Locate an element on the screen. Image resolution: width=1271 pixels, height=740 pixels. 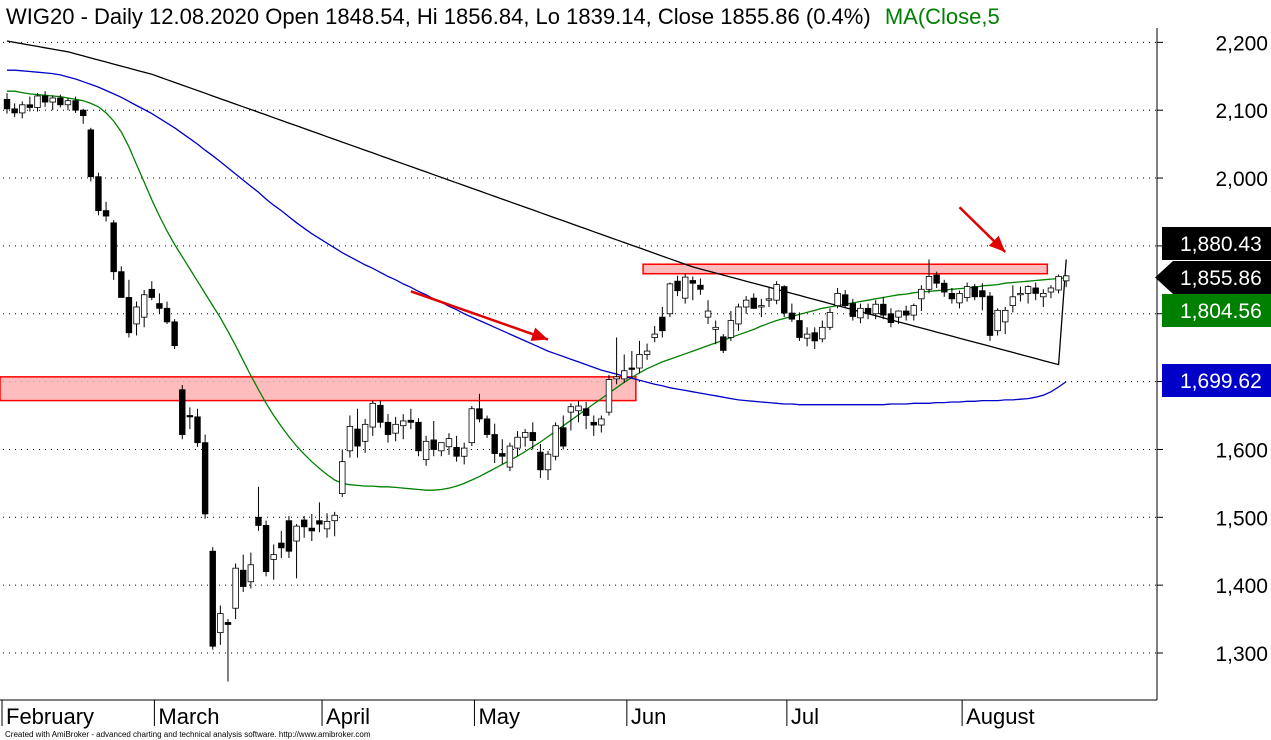
arrow-head is located at coordinates (539, 334).